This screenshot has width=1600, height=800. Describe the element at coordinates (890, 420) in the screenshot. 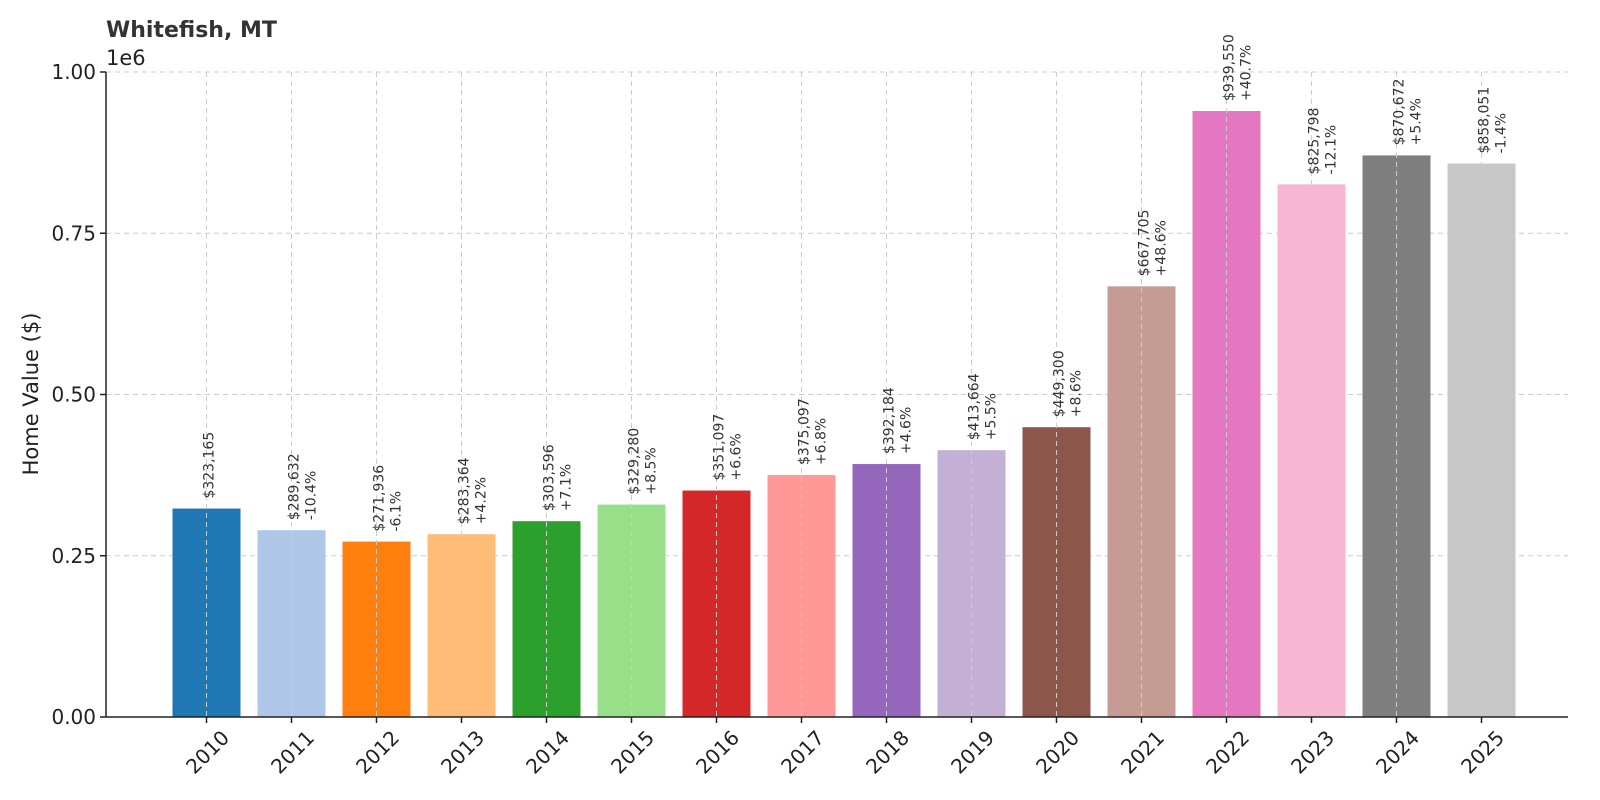

I see `value-label-2018: $392,184` at that location.